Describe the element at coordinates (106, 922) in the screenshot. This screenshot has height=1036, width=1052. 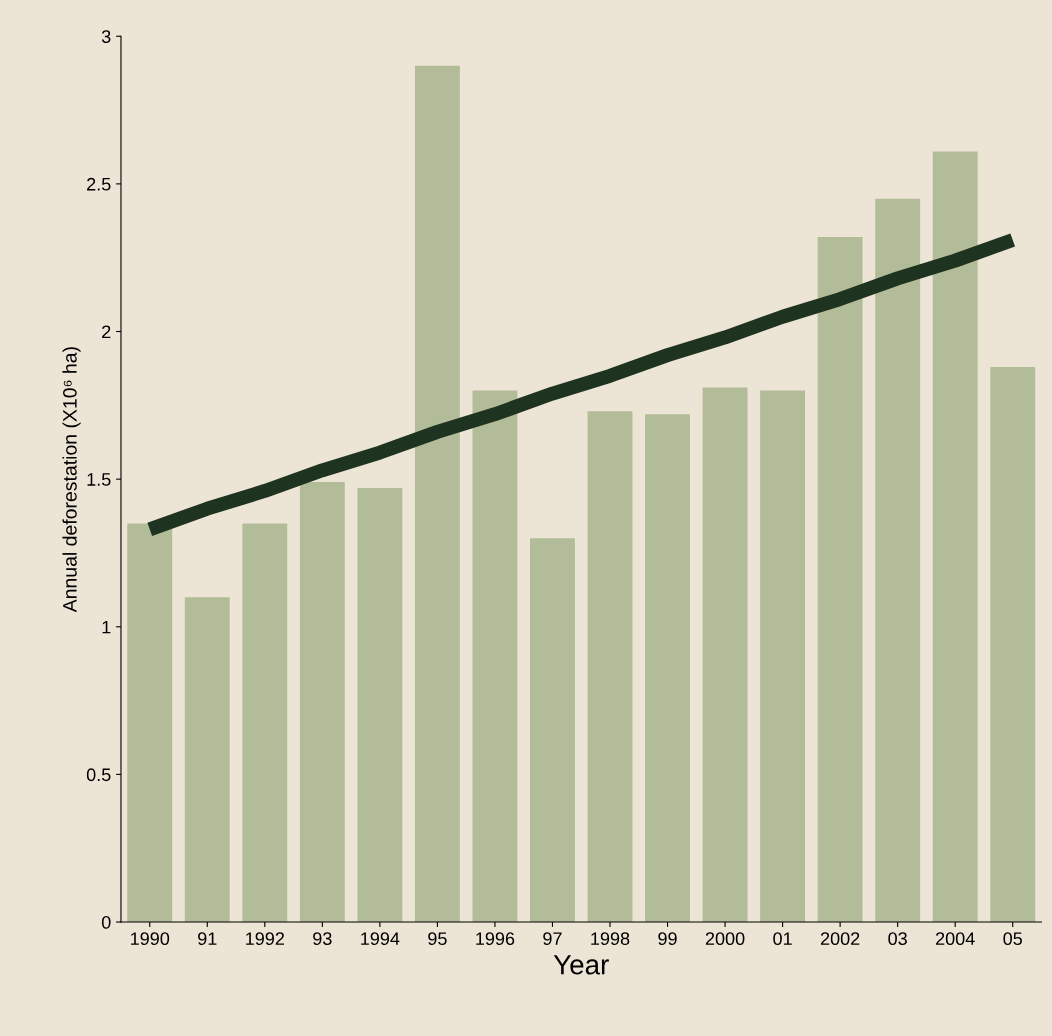
I see `y-tick-label: 0` at that location.